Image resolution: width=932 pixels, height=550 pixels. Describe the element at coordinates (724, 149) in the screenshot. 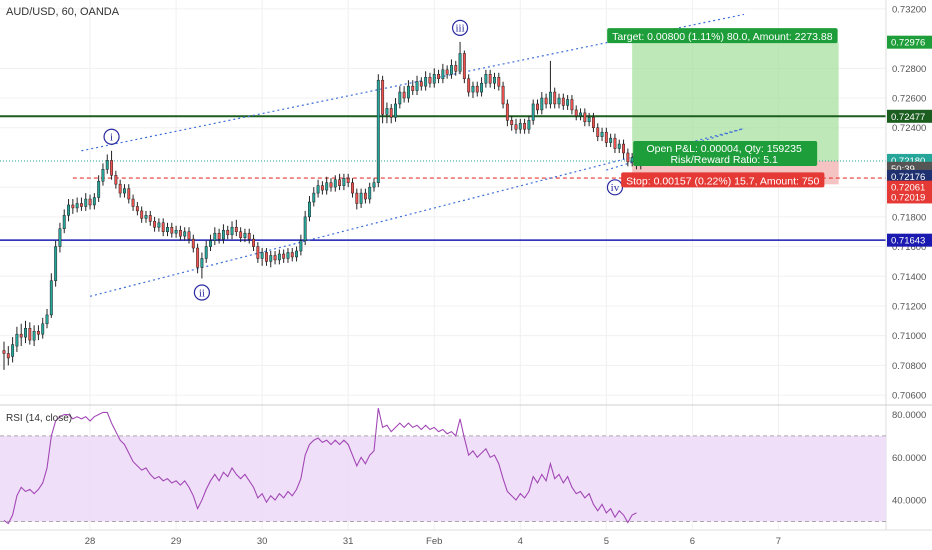

I see `open-pnl-label: Open P&L: 0.00004, Qty: 159235` at that location.